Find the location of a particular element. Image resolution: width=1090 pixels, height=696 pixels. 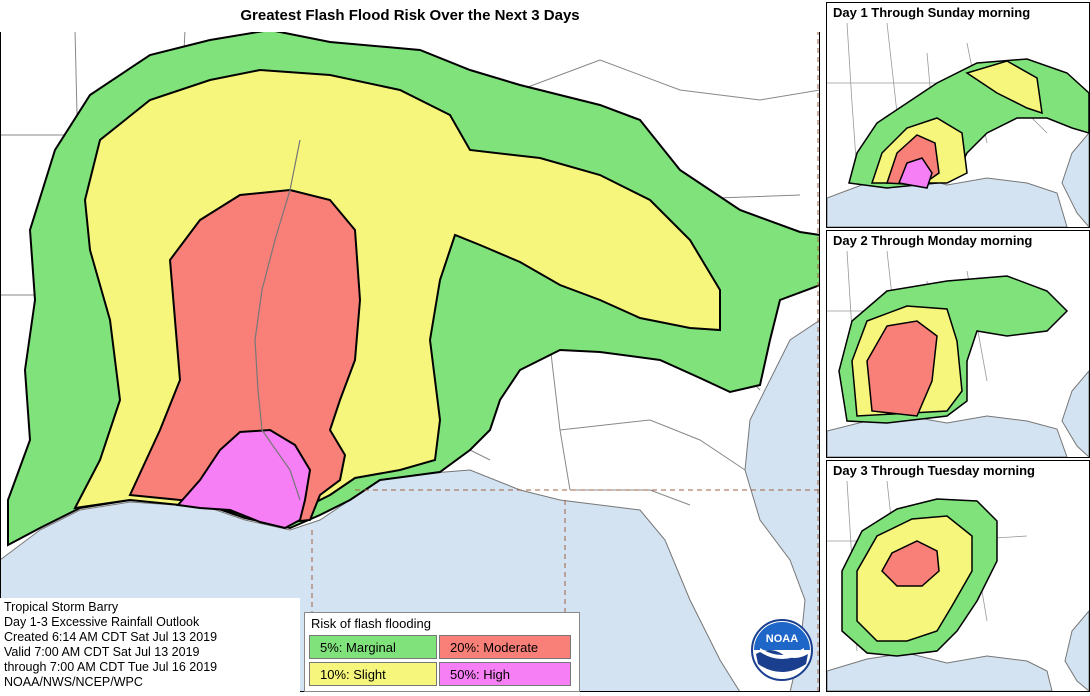

storm-name: Tropical Storm Barry is located at coordinates (61, 607).